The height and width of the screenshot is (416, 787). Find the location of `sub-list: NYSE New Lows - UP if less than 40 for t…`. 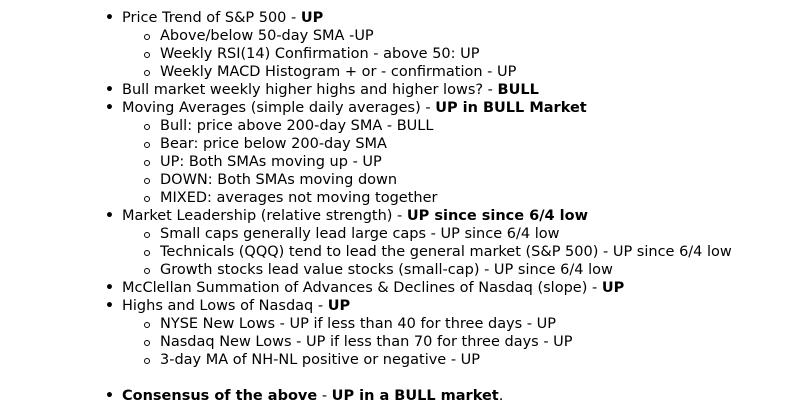

sub-list: NYSE New Lows - UP if less than 40 for t… is located at coordinates (454, 342).